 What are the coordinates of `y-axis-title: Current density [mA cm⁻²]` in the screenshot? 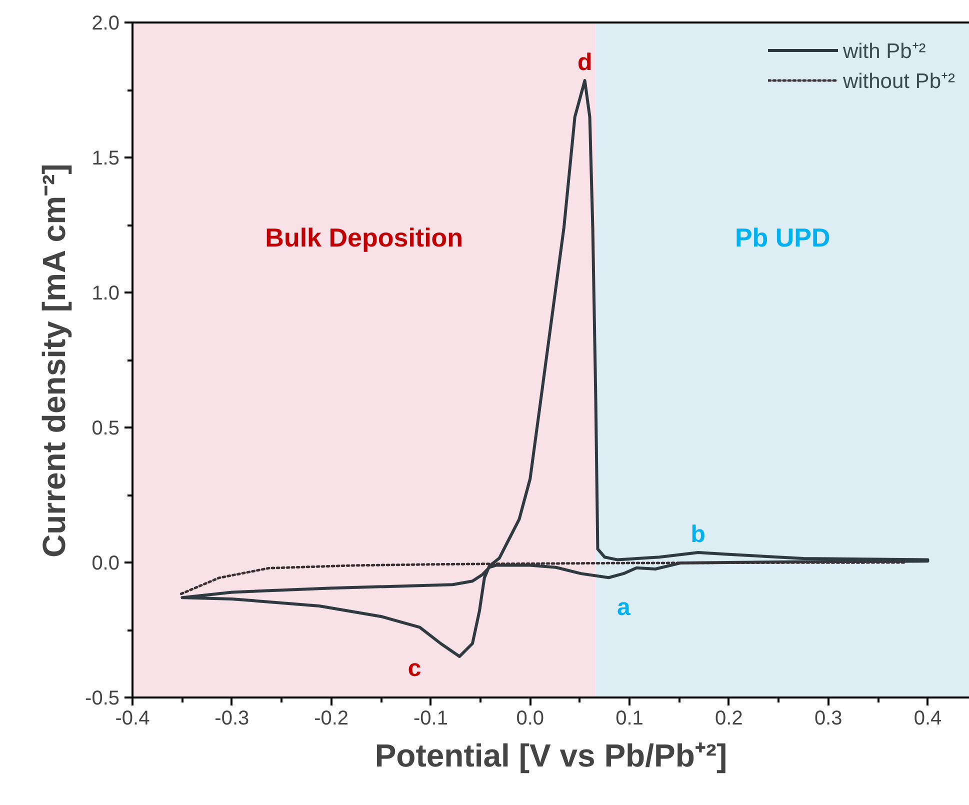 It's located at (54, 361).